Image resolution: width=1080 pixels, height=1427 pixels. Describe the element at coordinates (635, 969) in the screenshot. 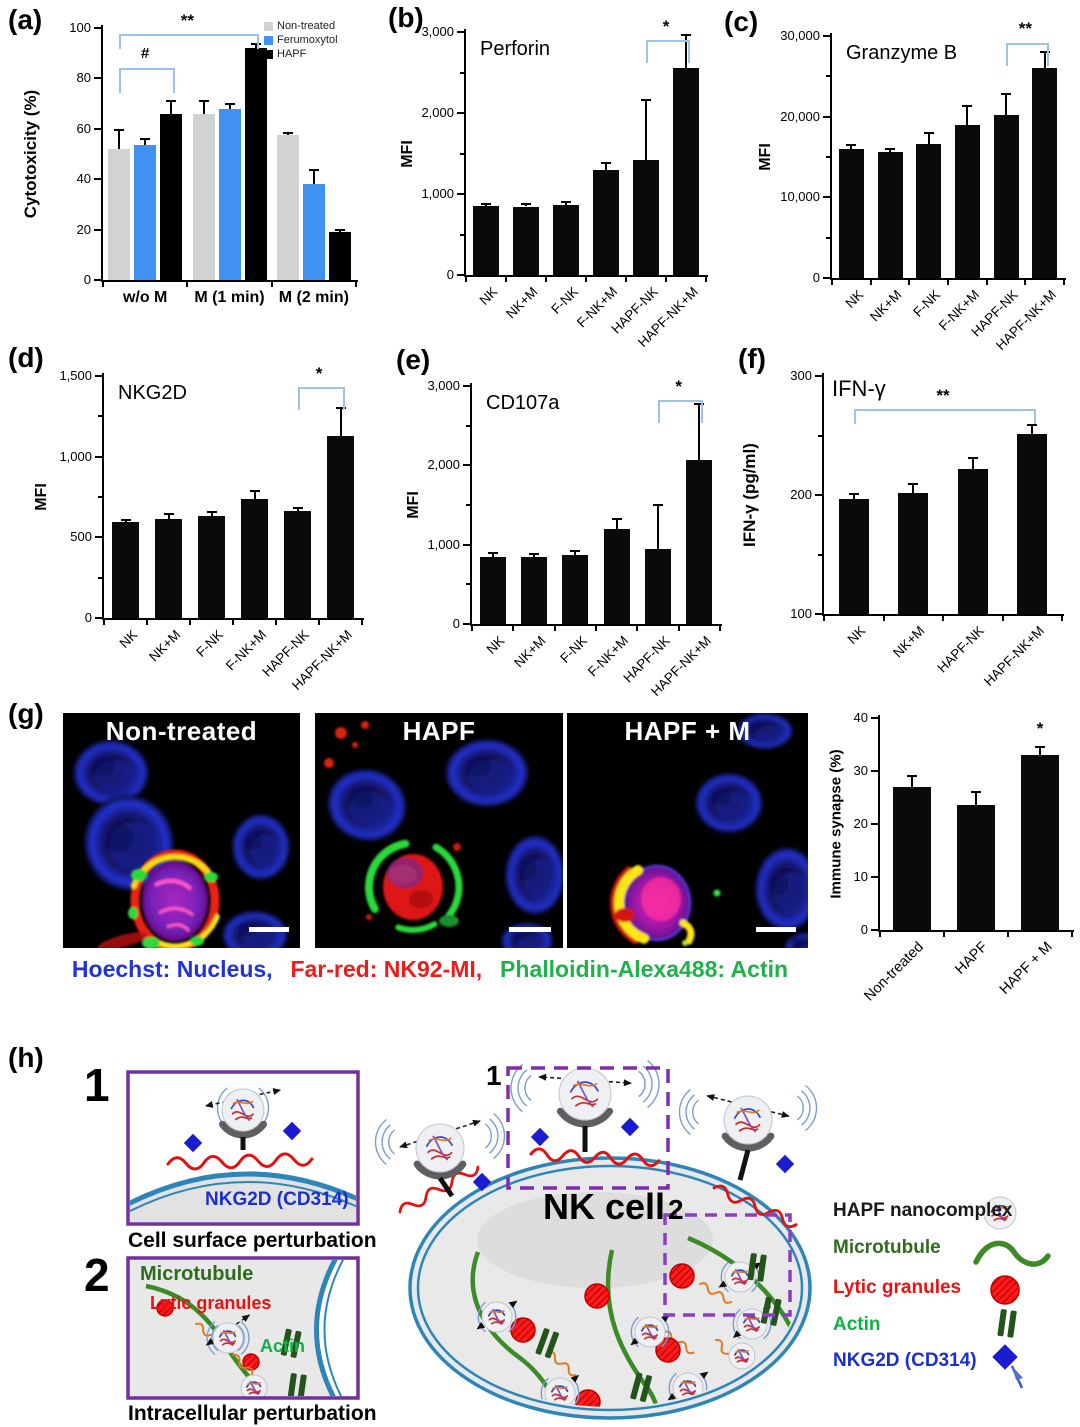

I see `caption-segment: Phalloidin-Alexa488: Actin` at that location.